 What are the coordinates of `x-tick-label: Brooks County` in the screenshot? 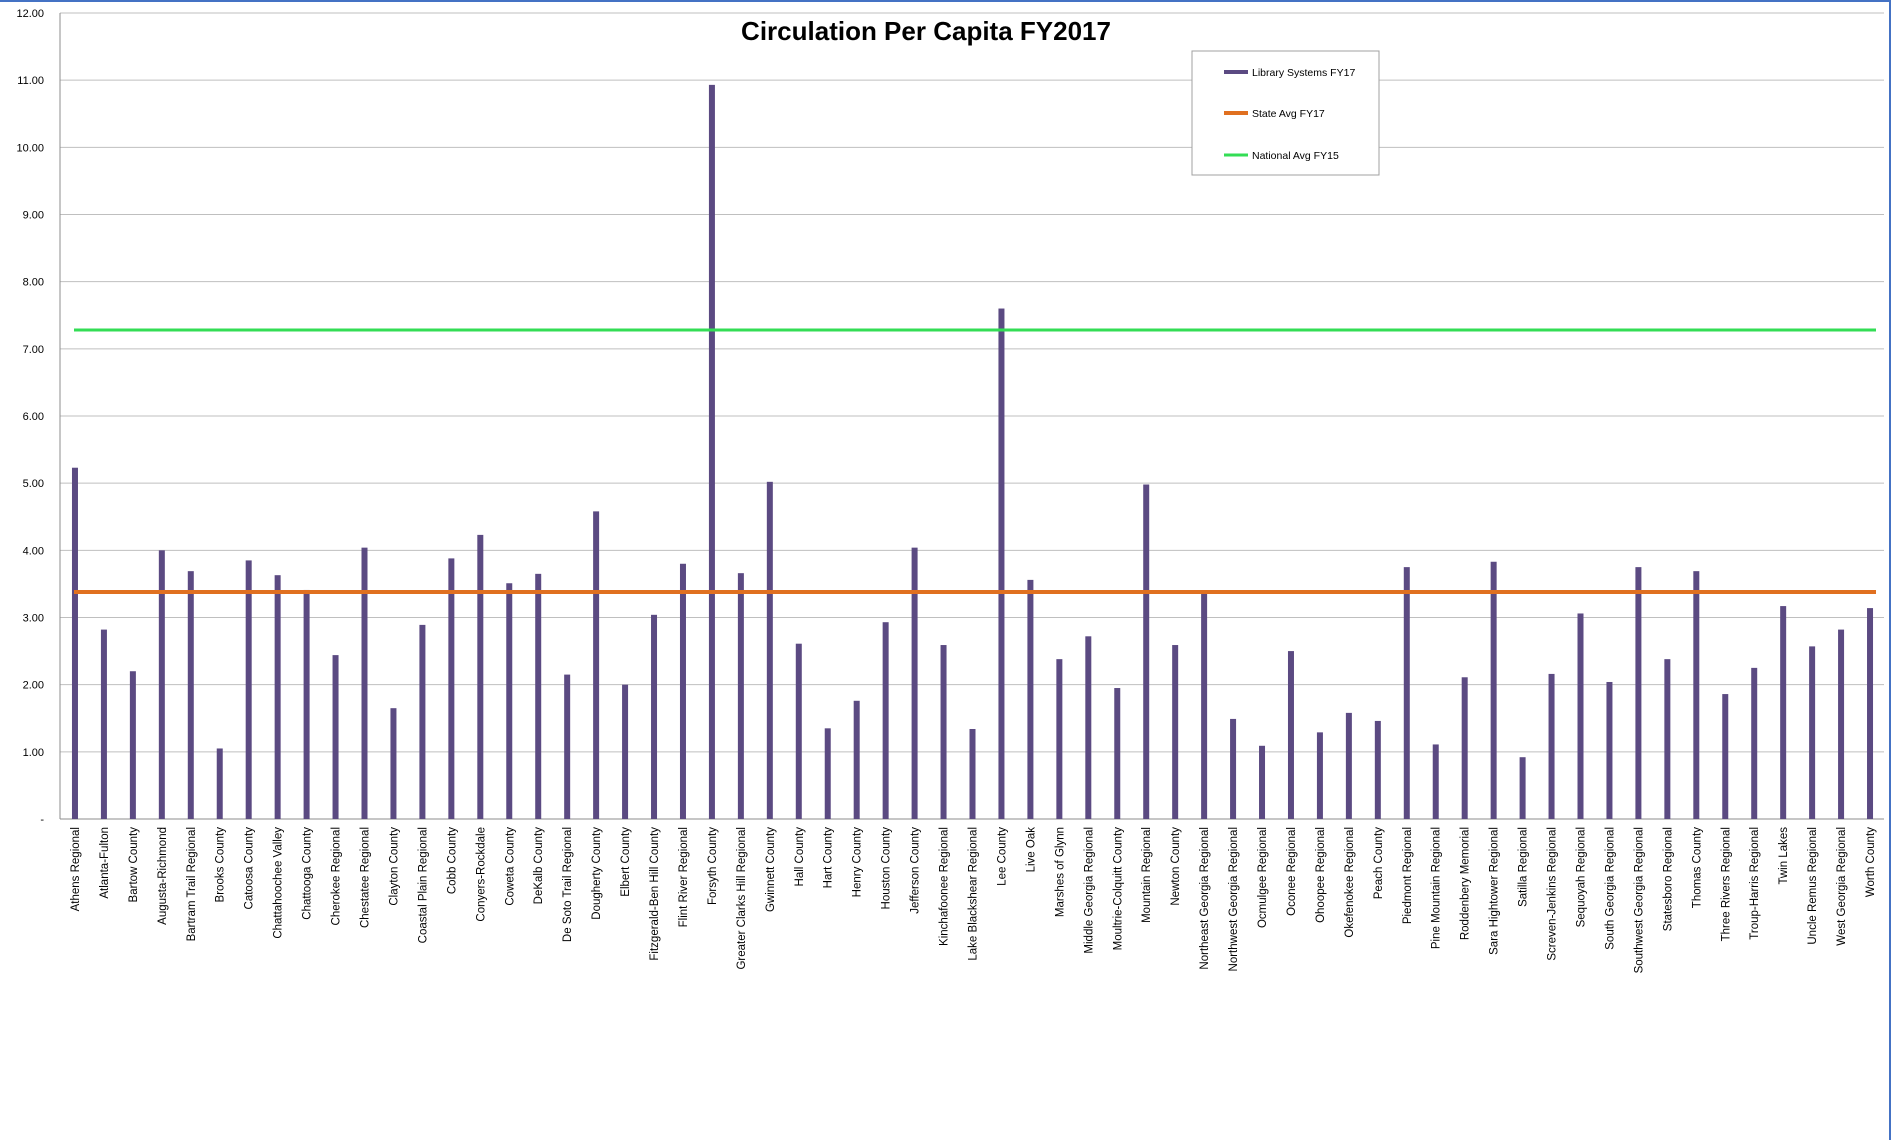 It's located at (221, 865).